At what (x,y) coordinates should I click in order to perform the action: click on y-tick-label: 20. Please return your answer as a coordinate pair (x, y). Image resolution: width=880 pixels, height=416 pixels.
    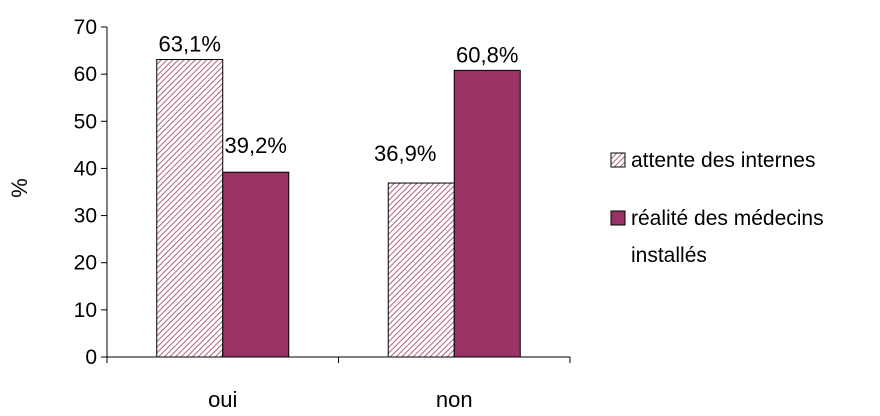
    Looking at the image, I should click on (85, 263).